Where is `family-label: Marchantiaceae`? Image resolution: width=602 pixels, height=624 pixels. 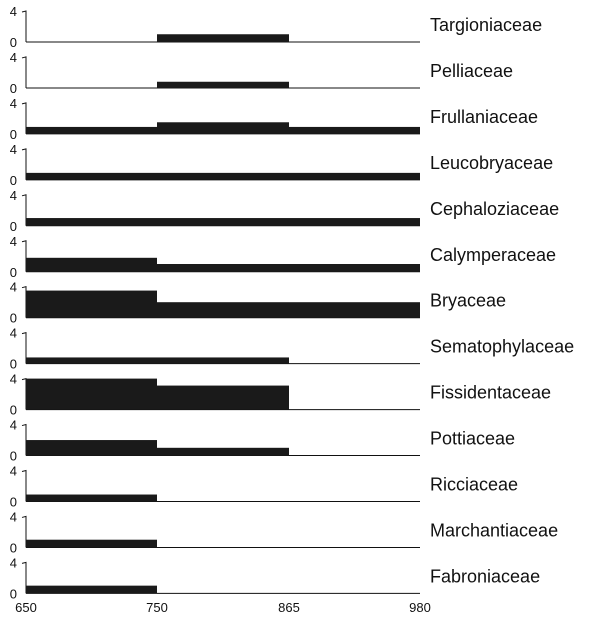 family-label: Marchantiaceae is located at coordinates (494, 530).